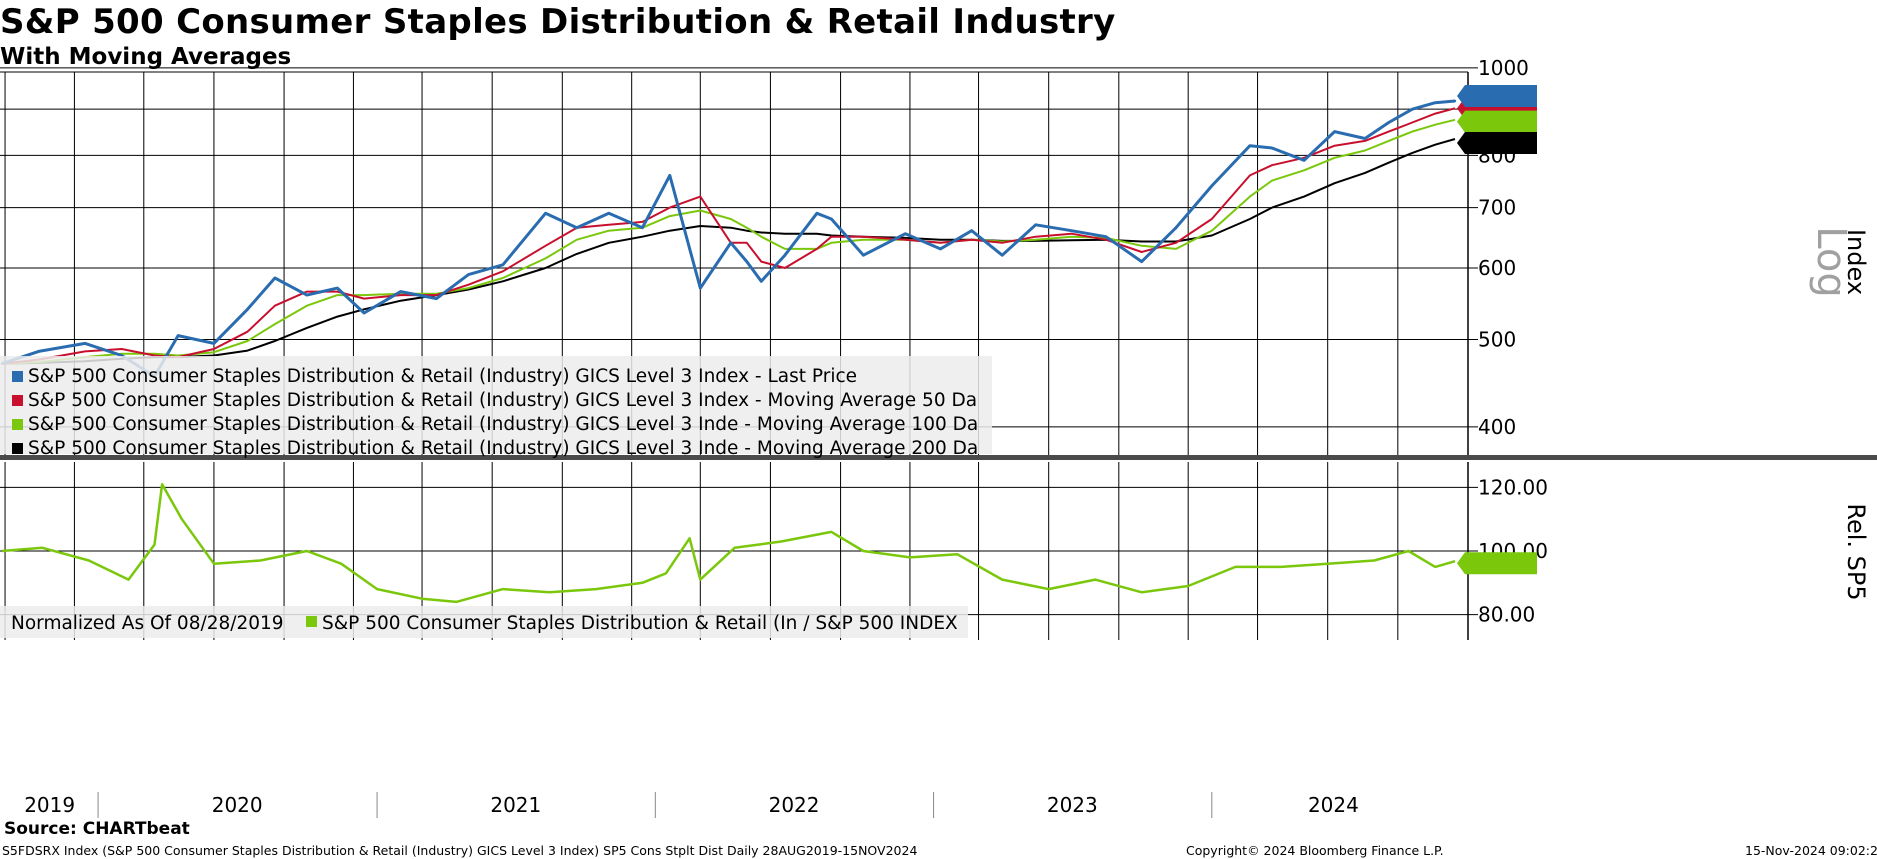  What do you see at coordinates (515, 805) in the screenshot?
I see `x-tick-label: 2021` at bounding box center [515, 805].